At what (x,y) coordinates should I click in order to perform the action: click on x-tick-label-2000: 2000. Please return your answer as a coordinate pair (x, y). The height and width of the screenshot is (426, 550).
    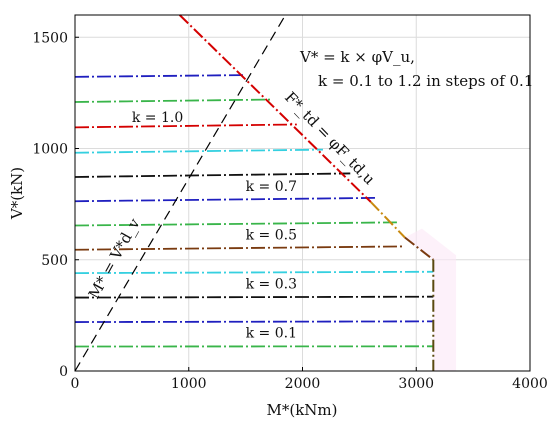
    Looking at the image, I should click on (303, 384).